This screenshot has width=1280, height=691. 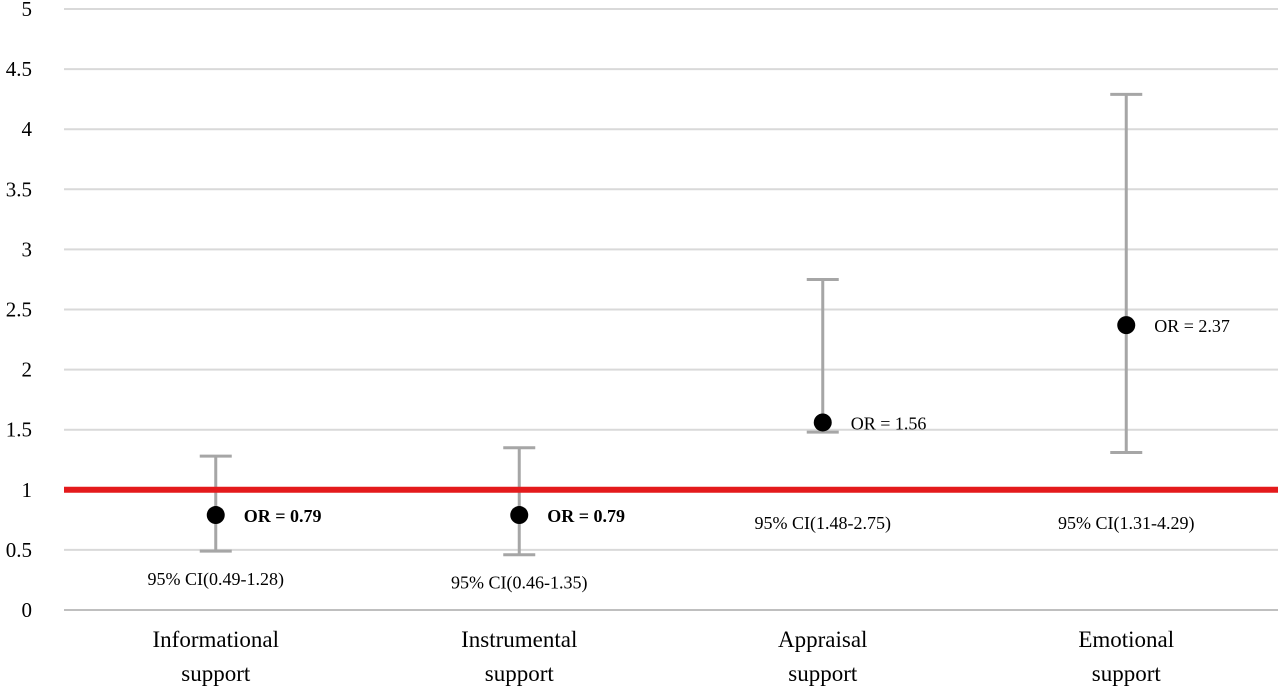 I want to click on category-label-line: Appraisal, so click(x=822, y=639).